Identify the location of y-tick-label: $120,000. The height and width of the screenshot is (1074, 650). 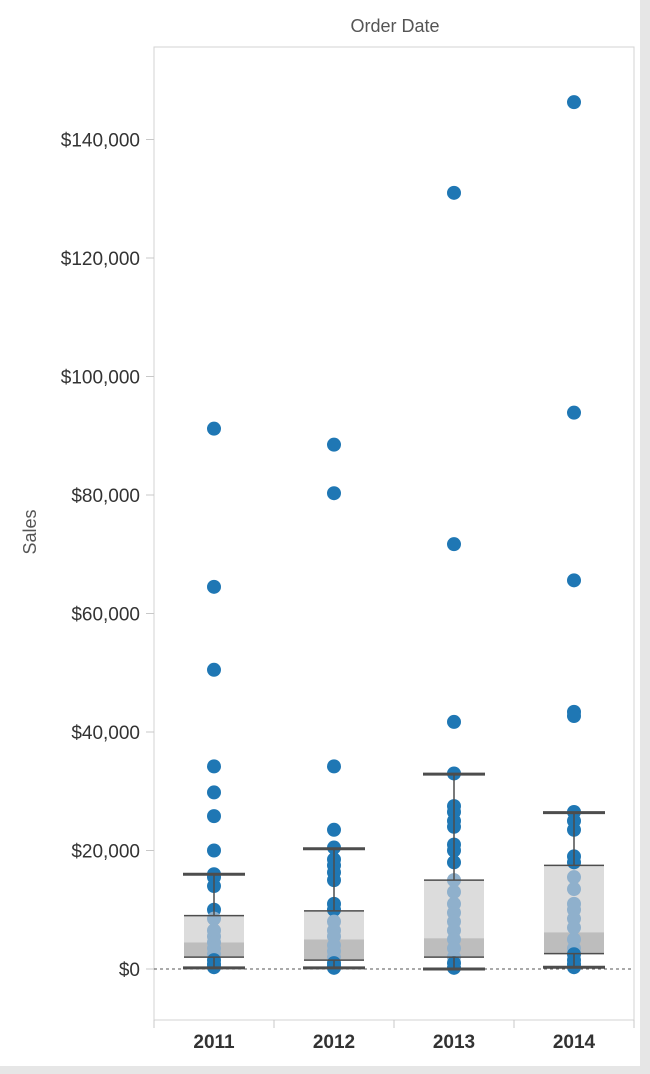
(100, 259).